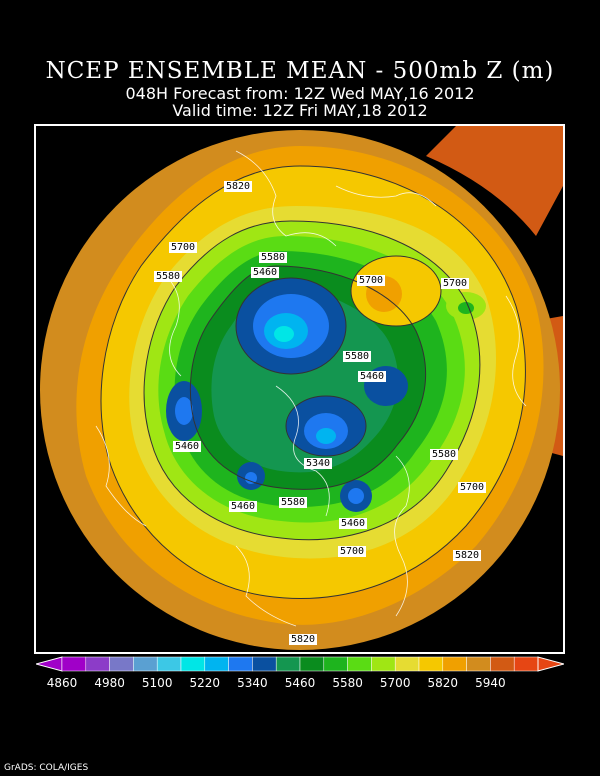  What do you see at coordinates (205, 683) in the screenshot?
I see `color-scale-tick-label: 5220` at bounding box center [205, 683].